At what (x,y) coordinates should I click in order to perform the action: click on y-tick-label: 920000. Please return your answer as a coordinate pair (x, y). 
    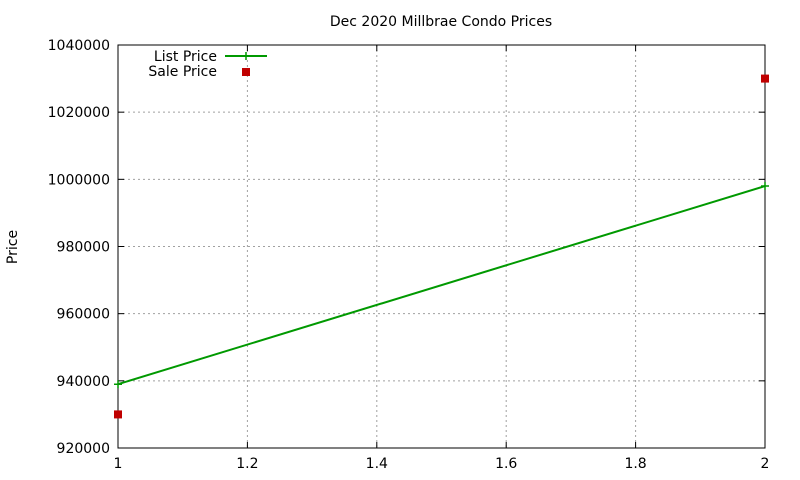
    Looking at the image, I should click on (83, 449).